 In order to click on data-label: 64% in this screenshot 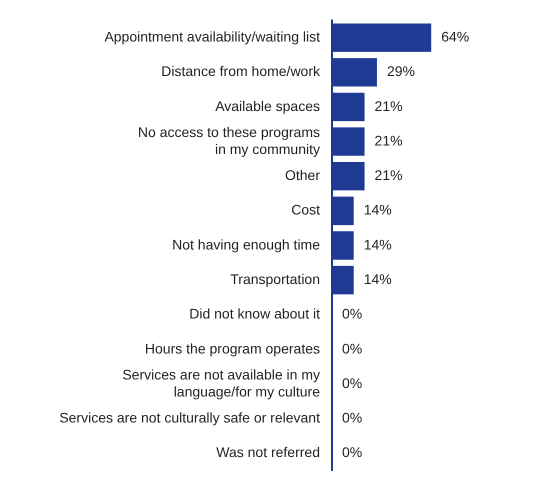, I will do `click(455, 36)`.